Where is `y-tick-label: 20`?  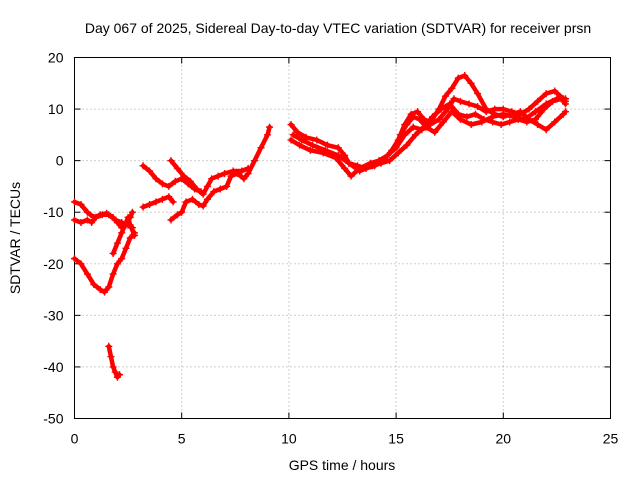
y-tick-label: 20 is located at coordinates (56, 58).